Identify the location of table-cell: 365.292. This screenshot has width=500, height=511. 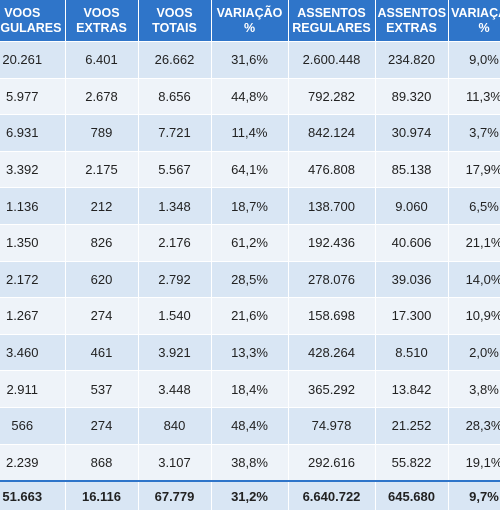
(332, 389).